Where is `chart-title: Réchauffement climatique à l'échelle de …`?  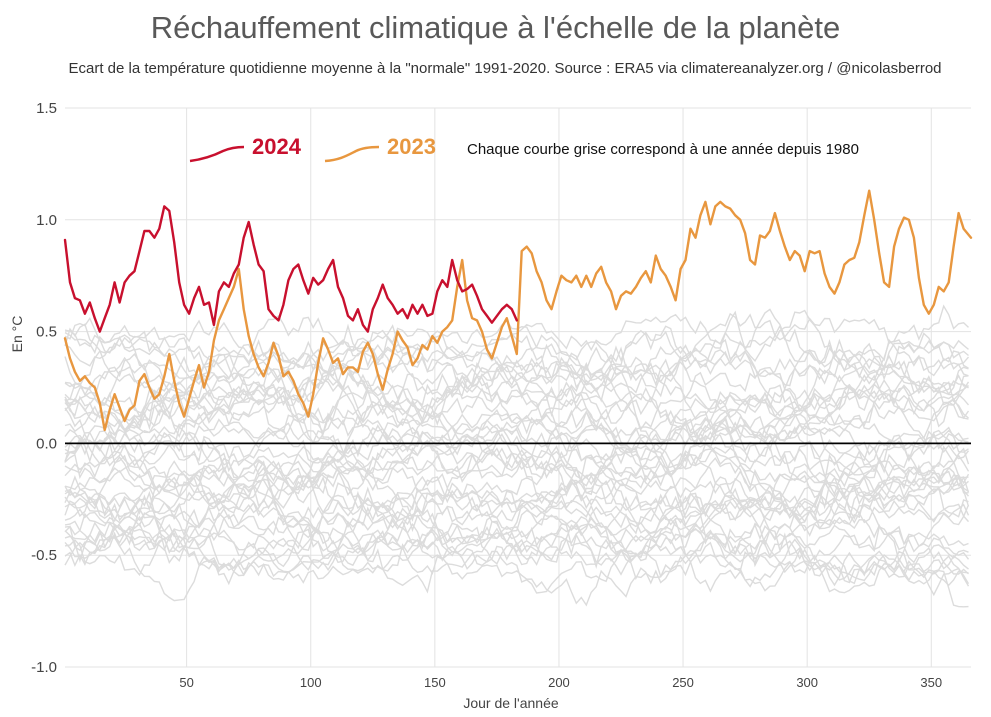
chart-title: Réchauffement climatique à l'échelle de … is located at coordinates (495, 27).